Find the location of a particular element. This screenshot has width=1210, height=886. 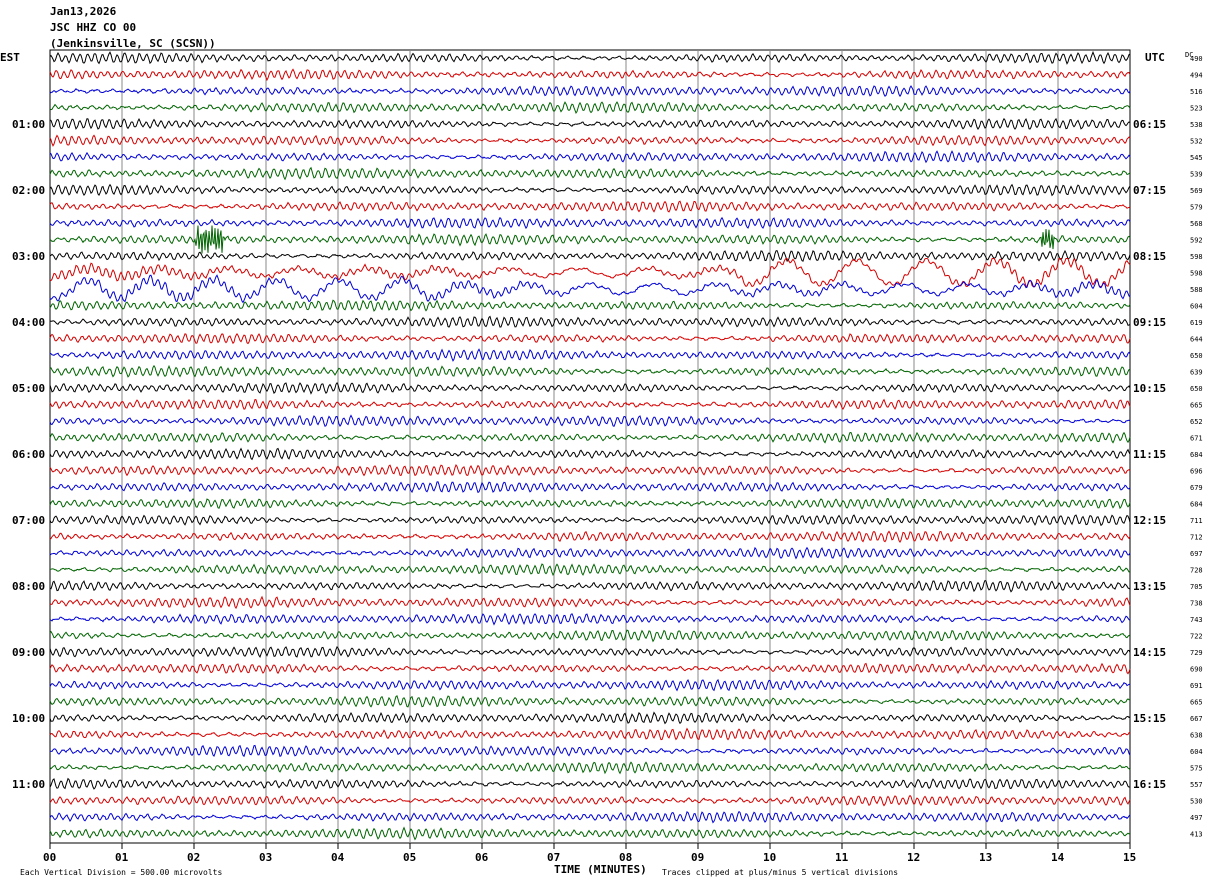

dc-offset-value: 711 is located at coordinates (1196, 521).